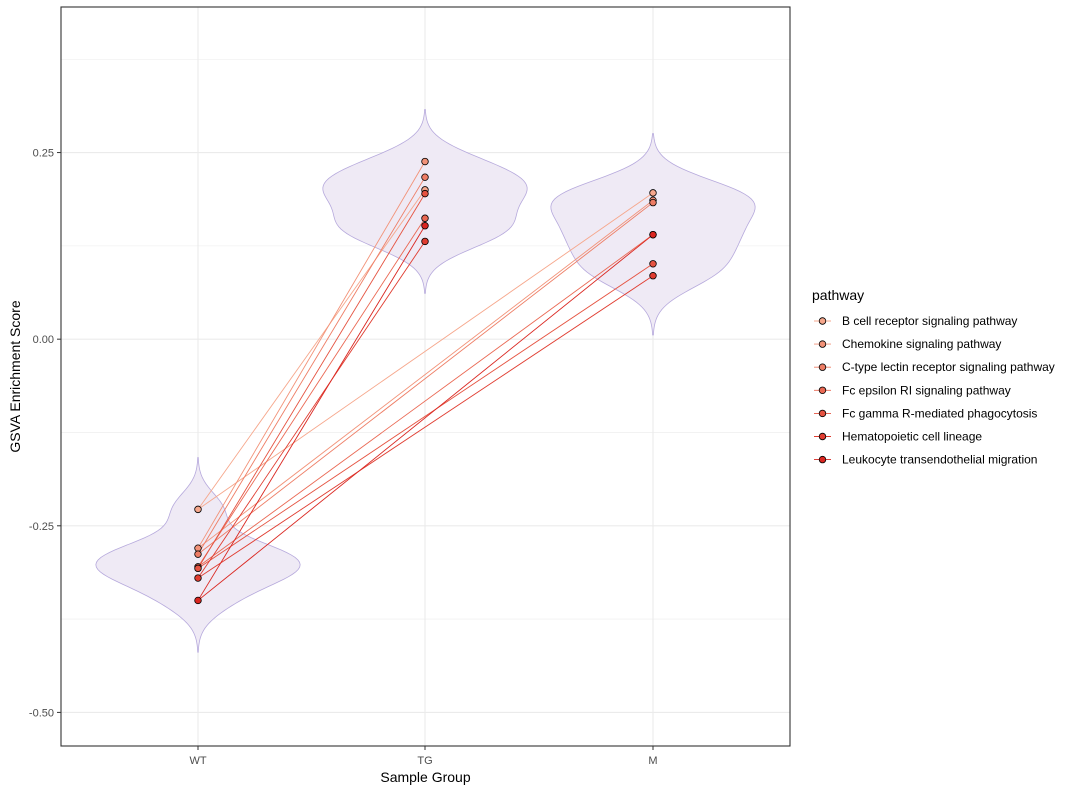 The image size is (1074, 793). Describe the element at coordinates (929, 321) in the screenshot. I see `legend-label: B cell receptor signaling pathway` at that location.